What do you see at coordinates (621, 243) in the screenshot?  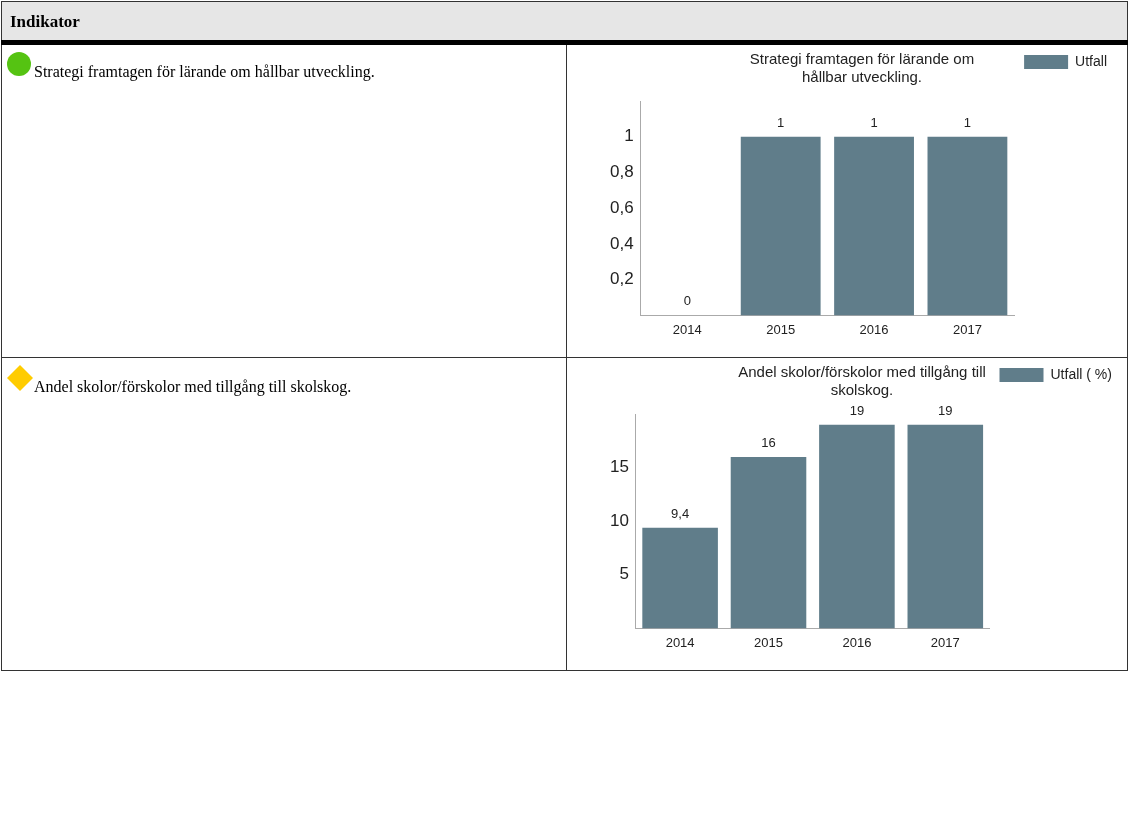 I see `y-tick-label: 0,4` at bounding box center [621, 243].